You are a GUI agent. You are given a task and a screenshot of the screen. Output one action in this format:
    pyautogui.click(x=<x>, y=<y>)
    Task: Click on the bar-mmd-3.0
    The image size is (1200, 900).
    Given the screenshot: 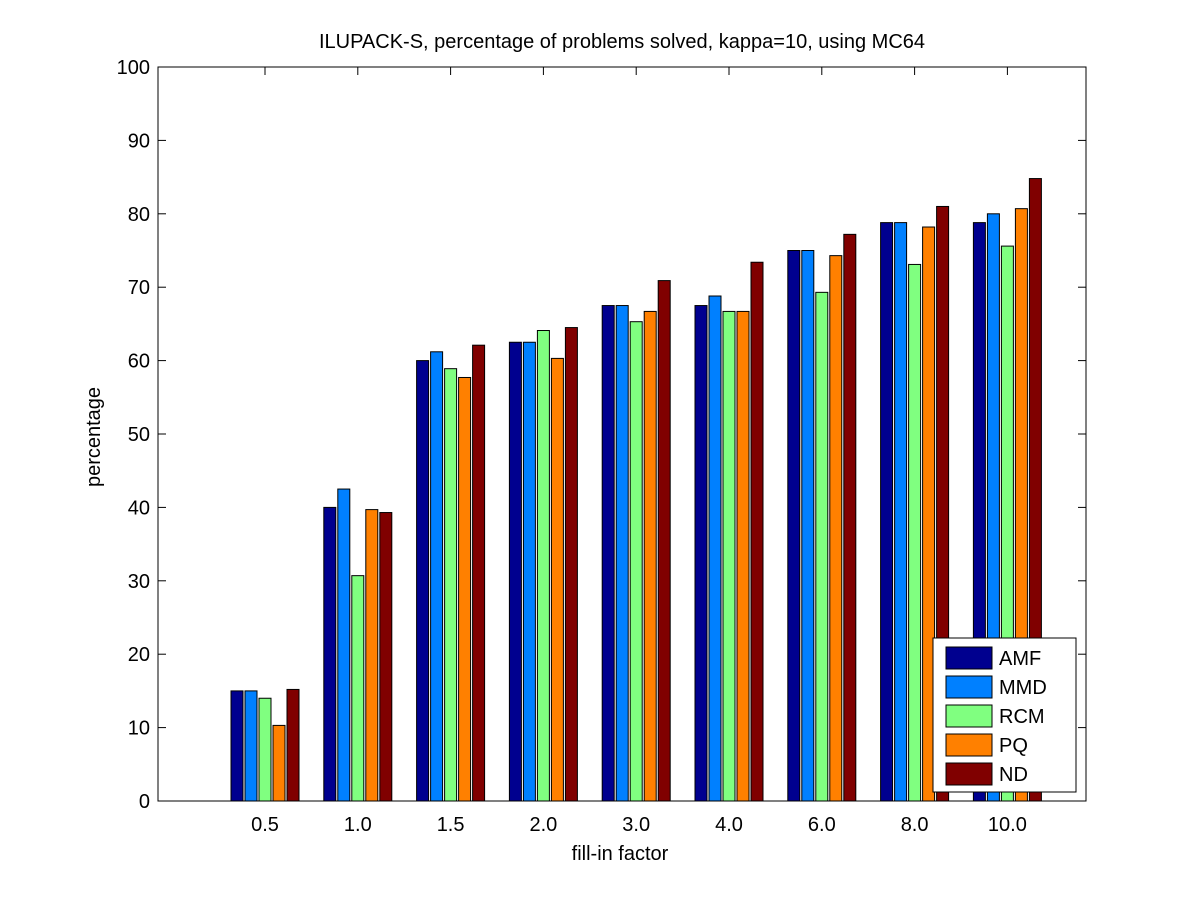 What is the action you would take?
    pyautogui.click(x=622, y=553)
    